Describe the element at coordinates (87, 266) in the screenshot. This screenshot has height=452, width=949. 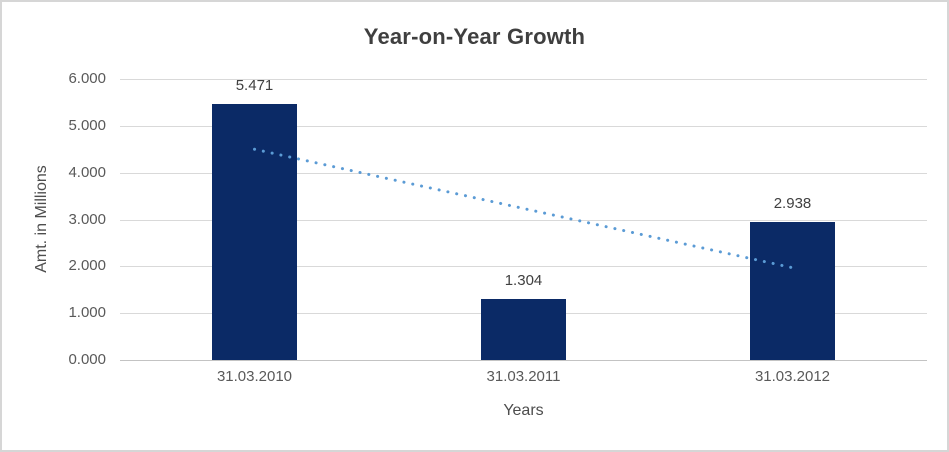
I see `y-tick-label: 2.000` at that location.